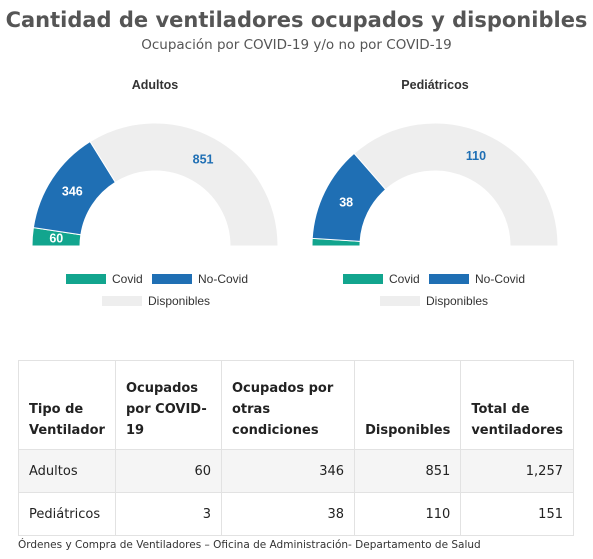 The width and height of the screenshot is (593, 559). What do you see at coordinates (67, 514) in the screenshot?
I see `cell-tipo: Pediátricos` at bounding box center [67, 514].